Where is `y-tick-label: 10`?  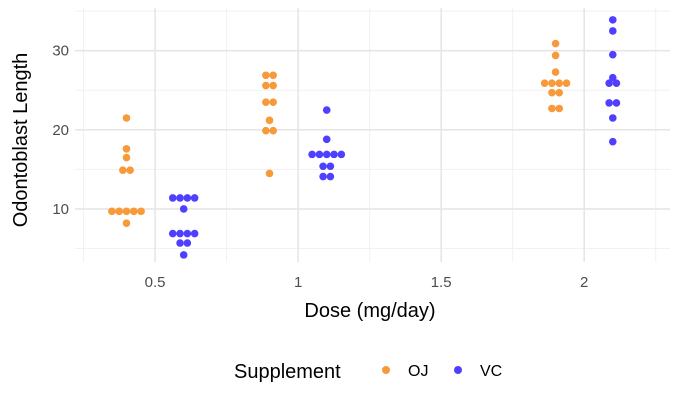 y-tick-label: 10 is located at coordinates (60, 209).